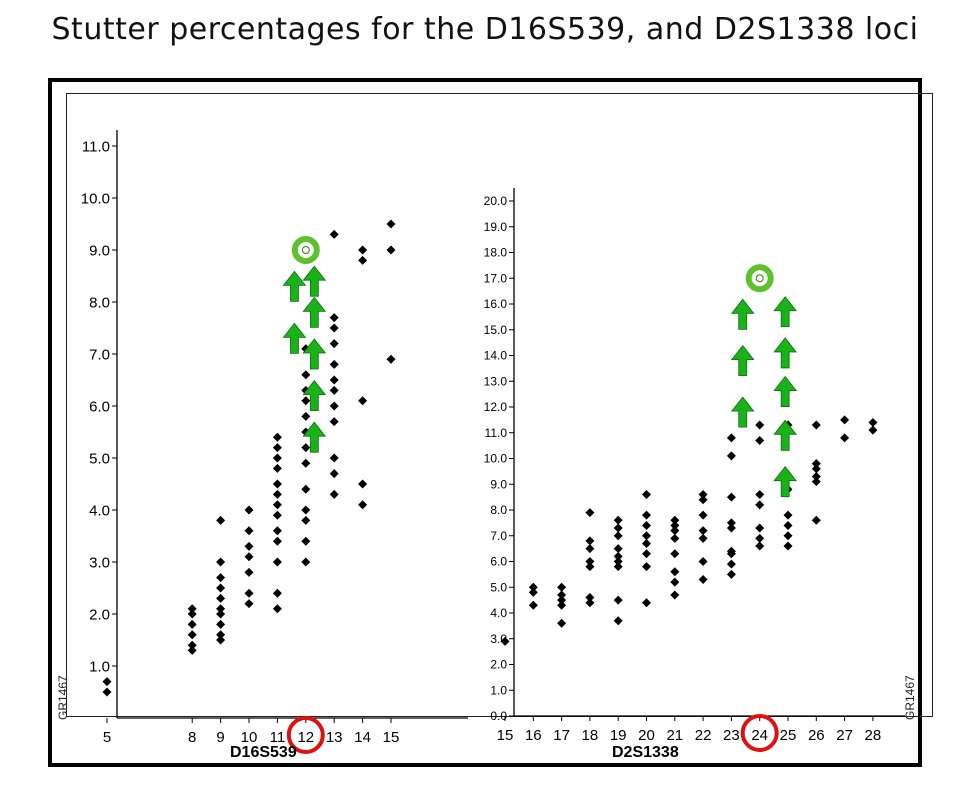 This screenshot has width=970, height=810. What do you see at coordinates (496, 459) in the screenshot?
I see `right-y-tick-label: 10.0` at bounding box center [496, 459].